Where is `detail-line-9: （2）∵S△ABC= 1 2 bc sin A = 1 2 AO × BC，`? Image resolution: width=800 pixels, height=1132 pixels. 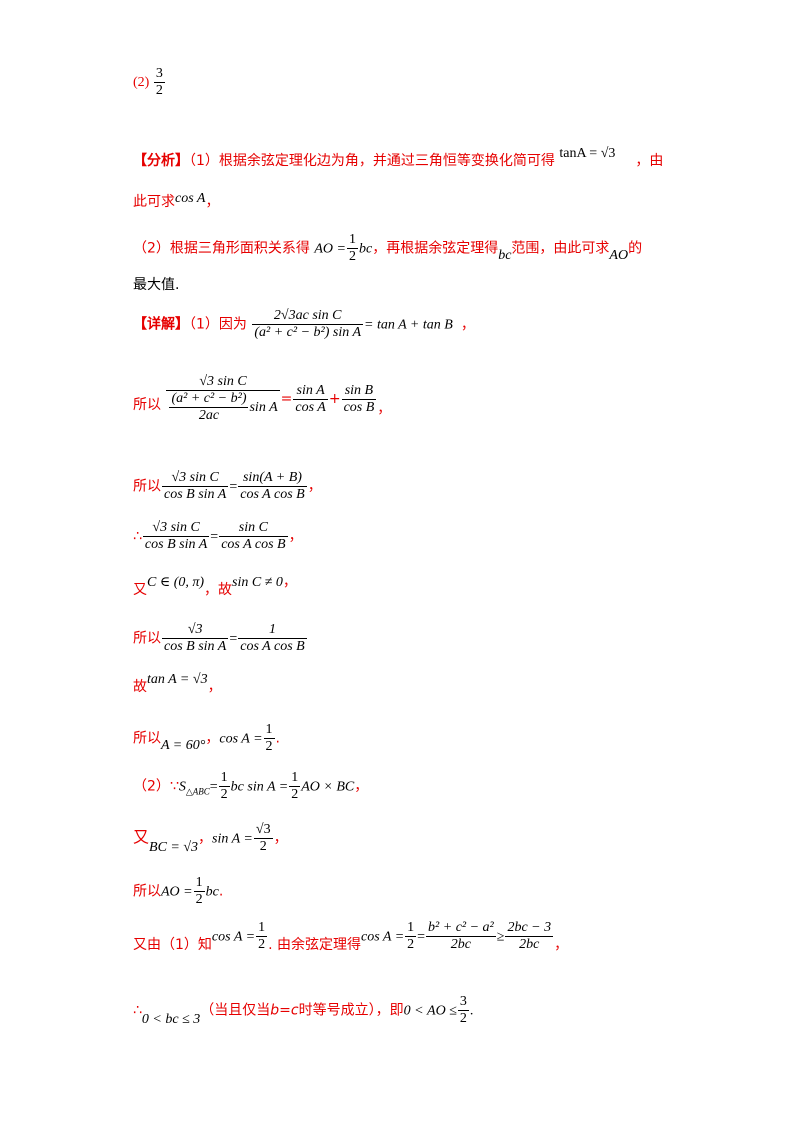 detail-line-9: （2）∵S△ABC= 1 2 bc sin A = 1 2 AO × BC， is located at coordinates (251, 786).